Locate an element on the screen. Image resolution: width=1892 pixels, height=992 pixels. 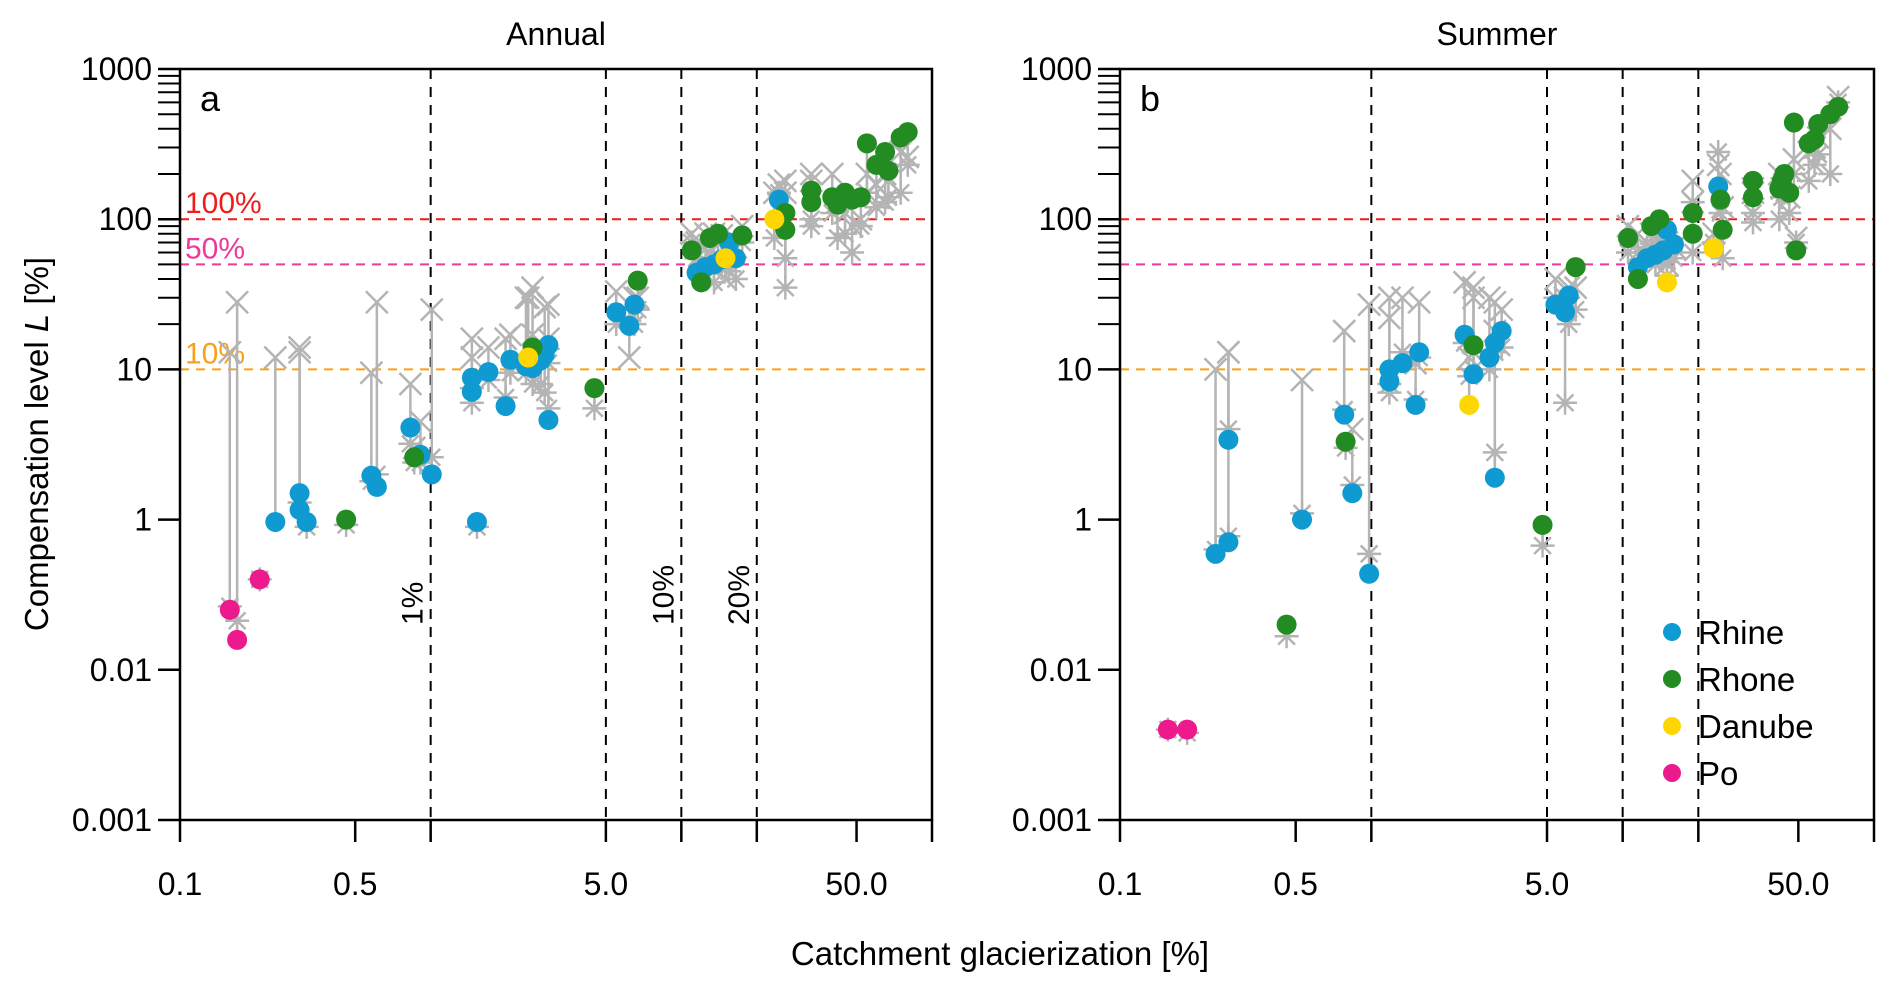
reference-line-label: 50% is located at coordinates (215, 248).